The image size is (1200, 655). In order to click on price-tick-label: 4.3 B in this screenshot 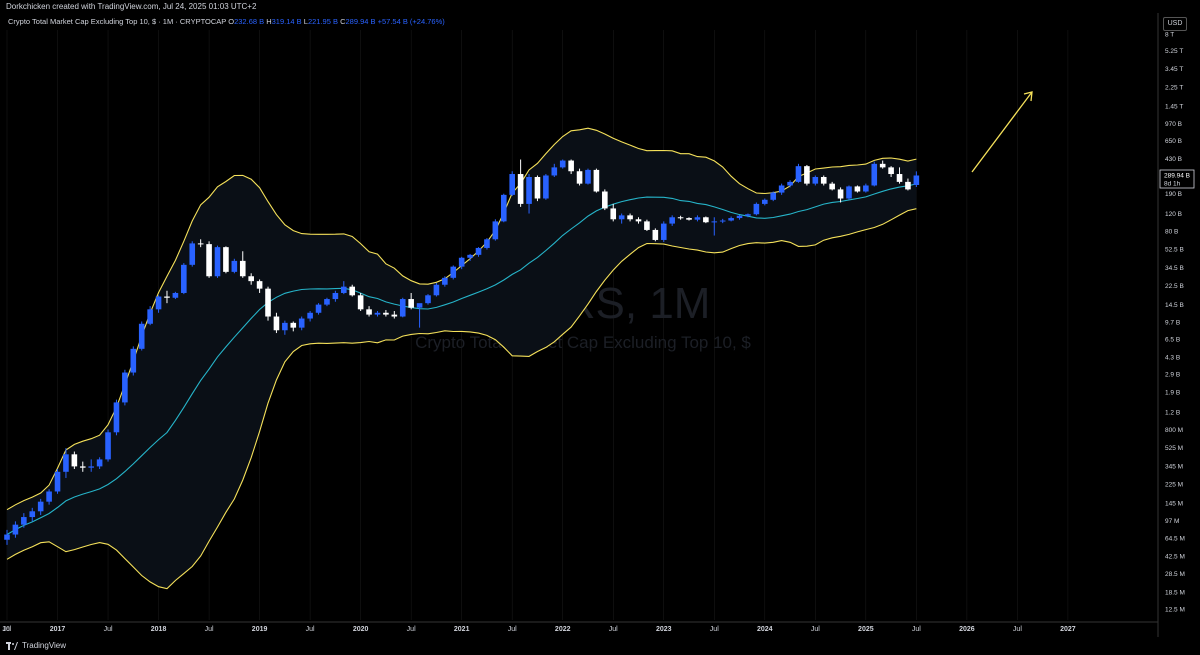, I will do `click(1172, 358)`.